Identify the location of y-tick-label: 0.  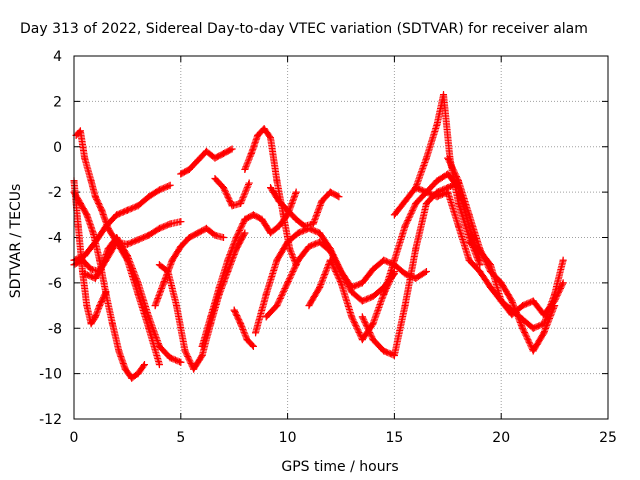
(57, 148).